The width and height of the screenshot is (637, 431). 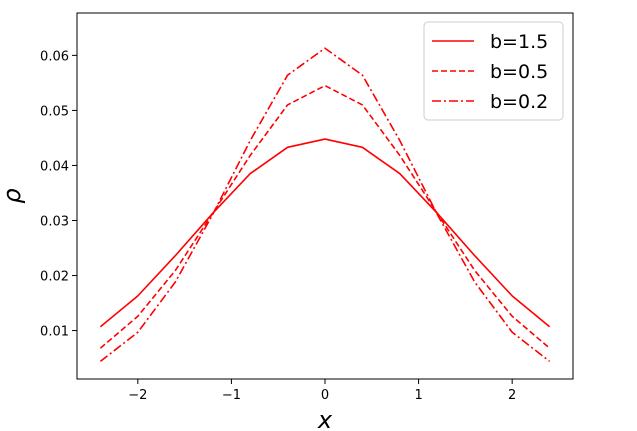 What do you see at coordinates (325, 418) in the screenshot?
I see `x-axis-label: x` at bounding box center [325, 418].